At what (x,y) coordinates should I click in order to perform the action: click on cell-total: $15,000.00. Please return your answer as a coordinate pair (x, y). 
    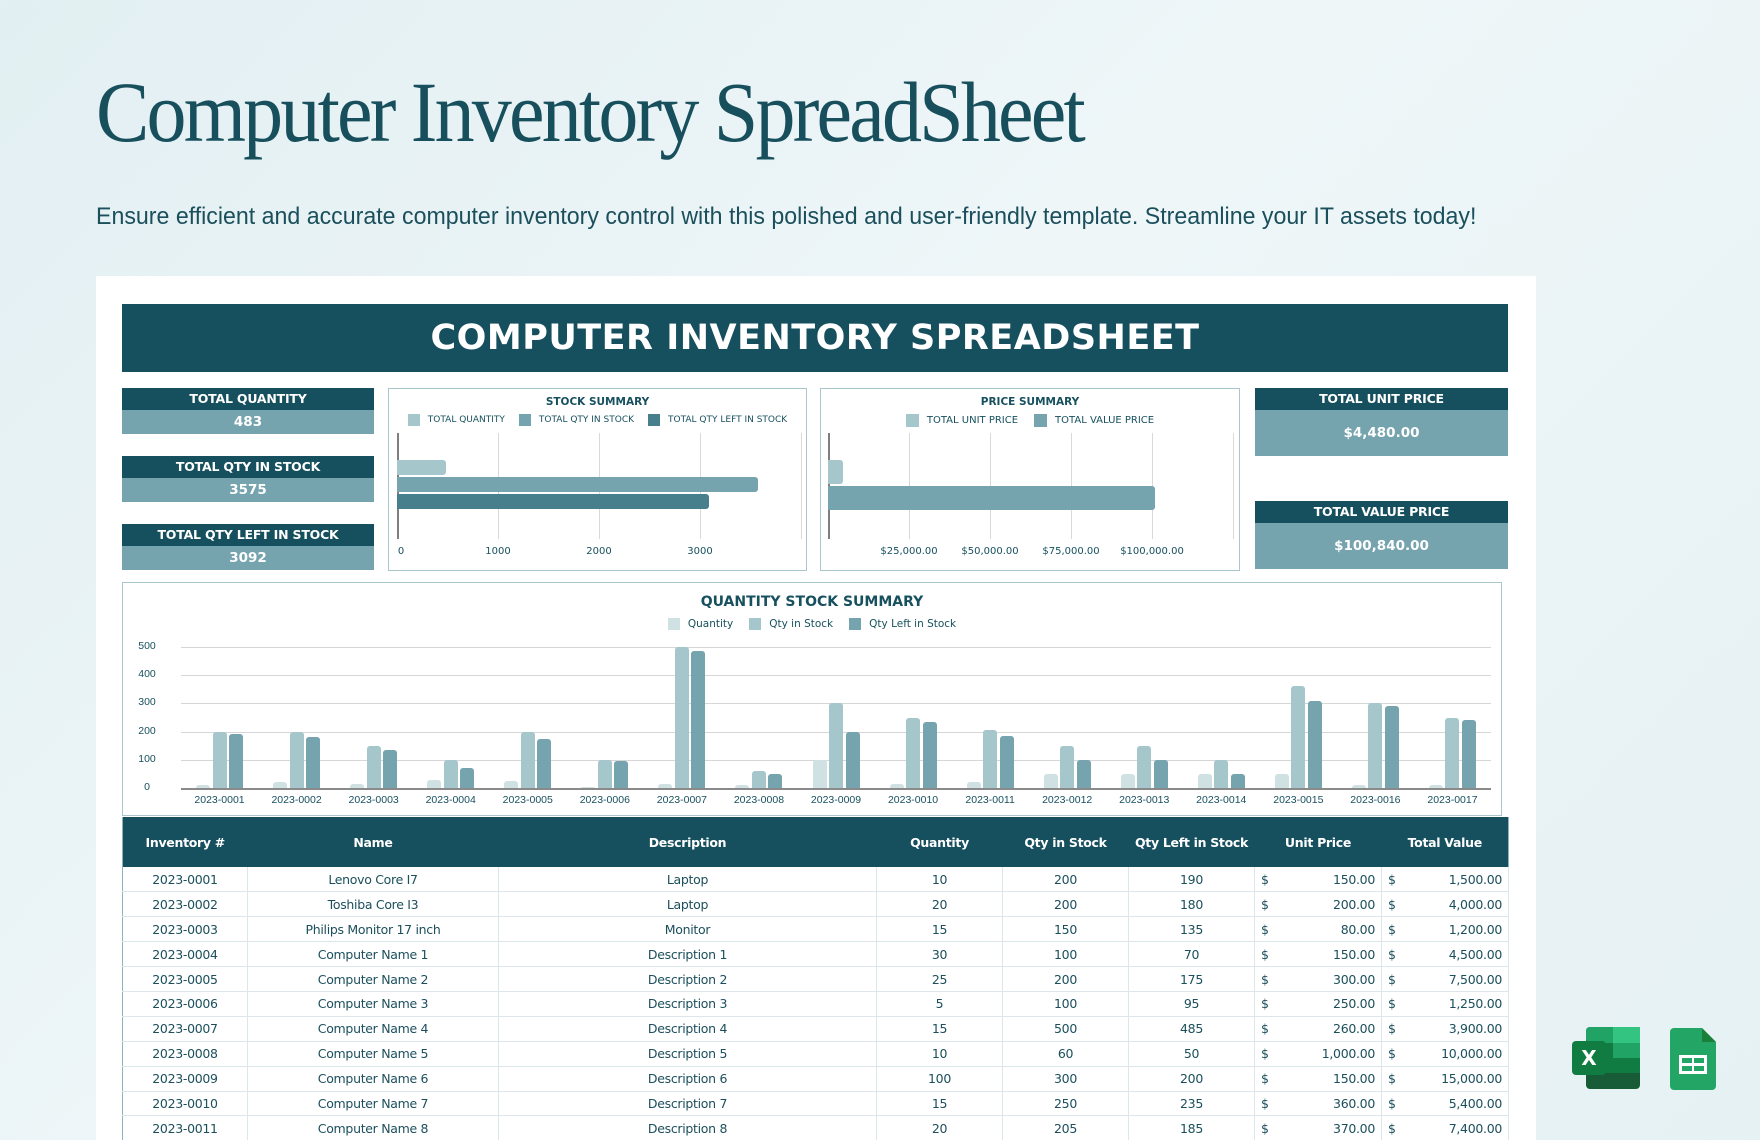
    Looking at the image, I should click on (1445, 1079).